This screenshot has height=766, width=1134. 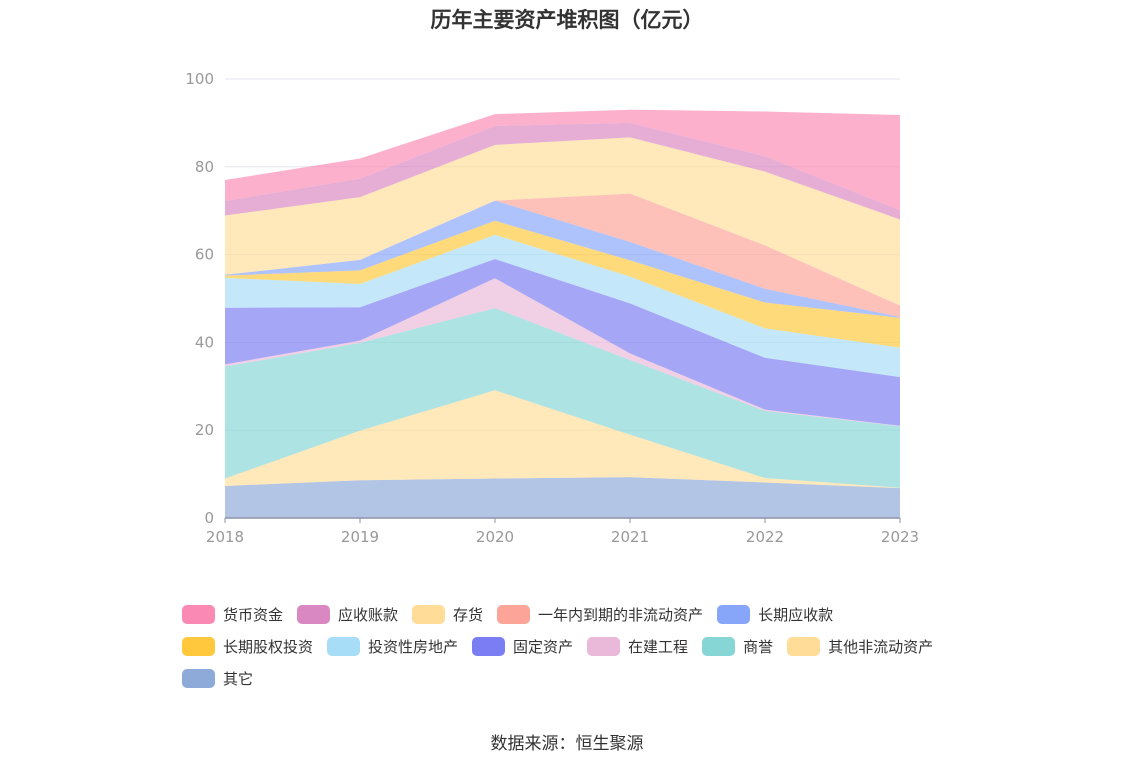 I want to click on legend-label: 其它, so click(x=238, y=678).